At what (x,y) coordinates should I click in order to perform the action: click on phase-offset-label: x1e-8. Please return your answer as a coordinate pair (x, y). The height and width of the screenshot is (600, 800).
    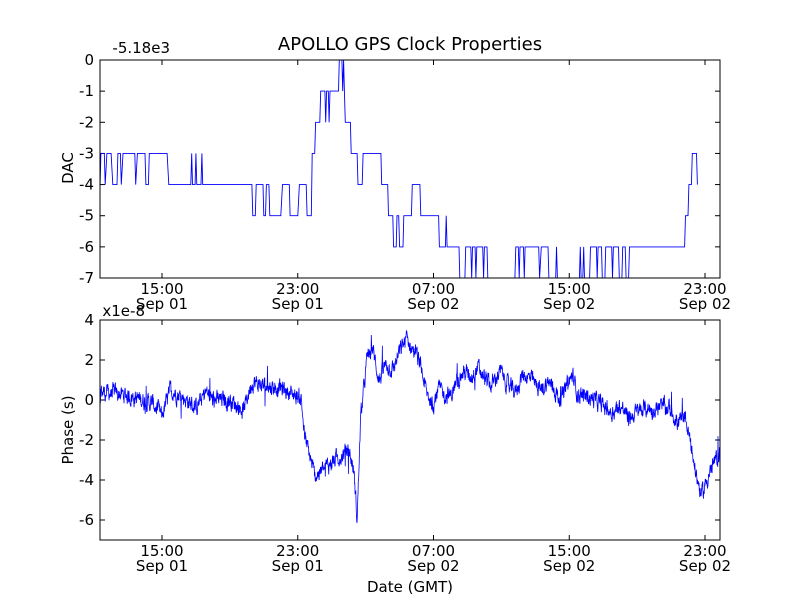
    Looking at the image, I should click on (123, 311).